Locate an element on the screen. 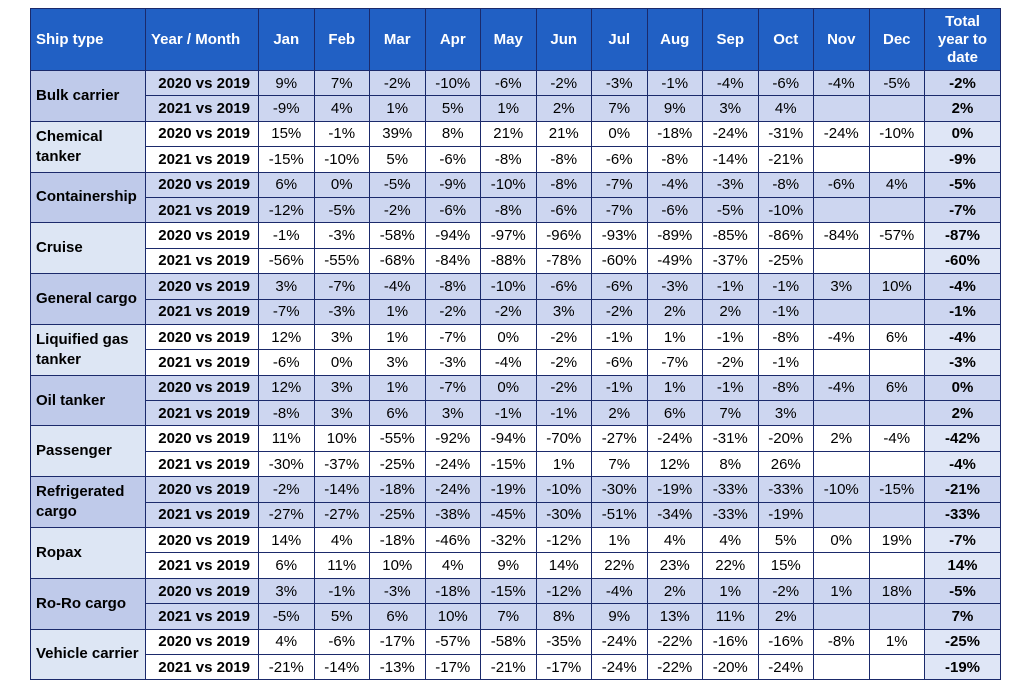 The image size is (1030, 690). total-cell: -25% is located at coordinates (962, 641).